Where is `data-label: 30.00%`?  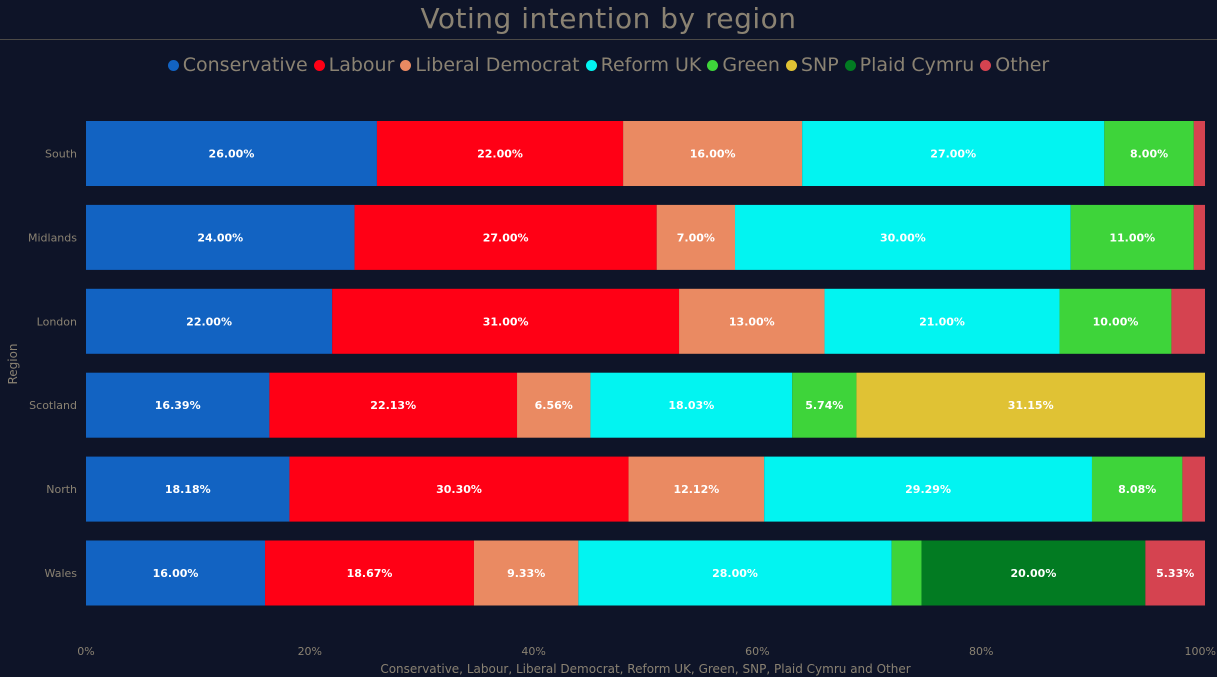
data-label: 30.00% is located at coordinates (903, 237).